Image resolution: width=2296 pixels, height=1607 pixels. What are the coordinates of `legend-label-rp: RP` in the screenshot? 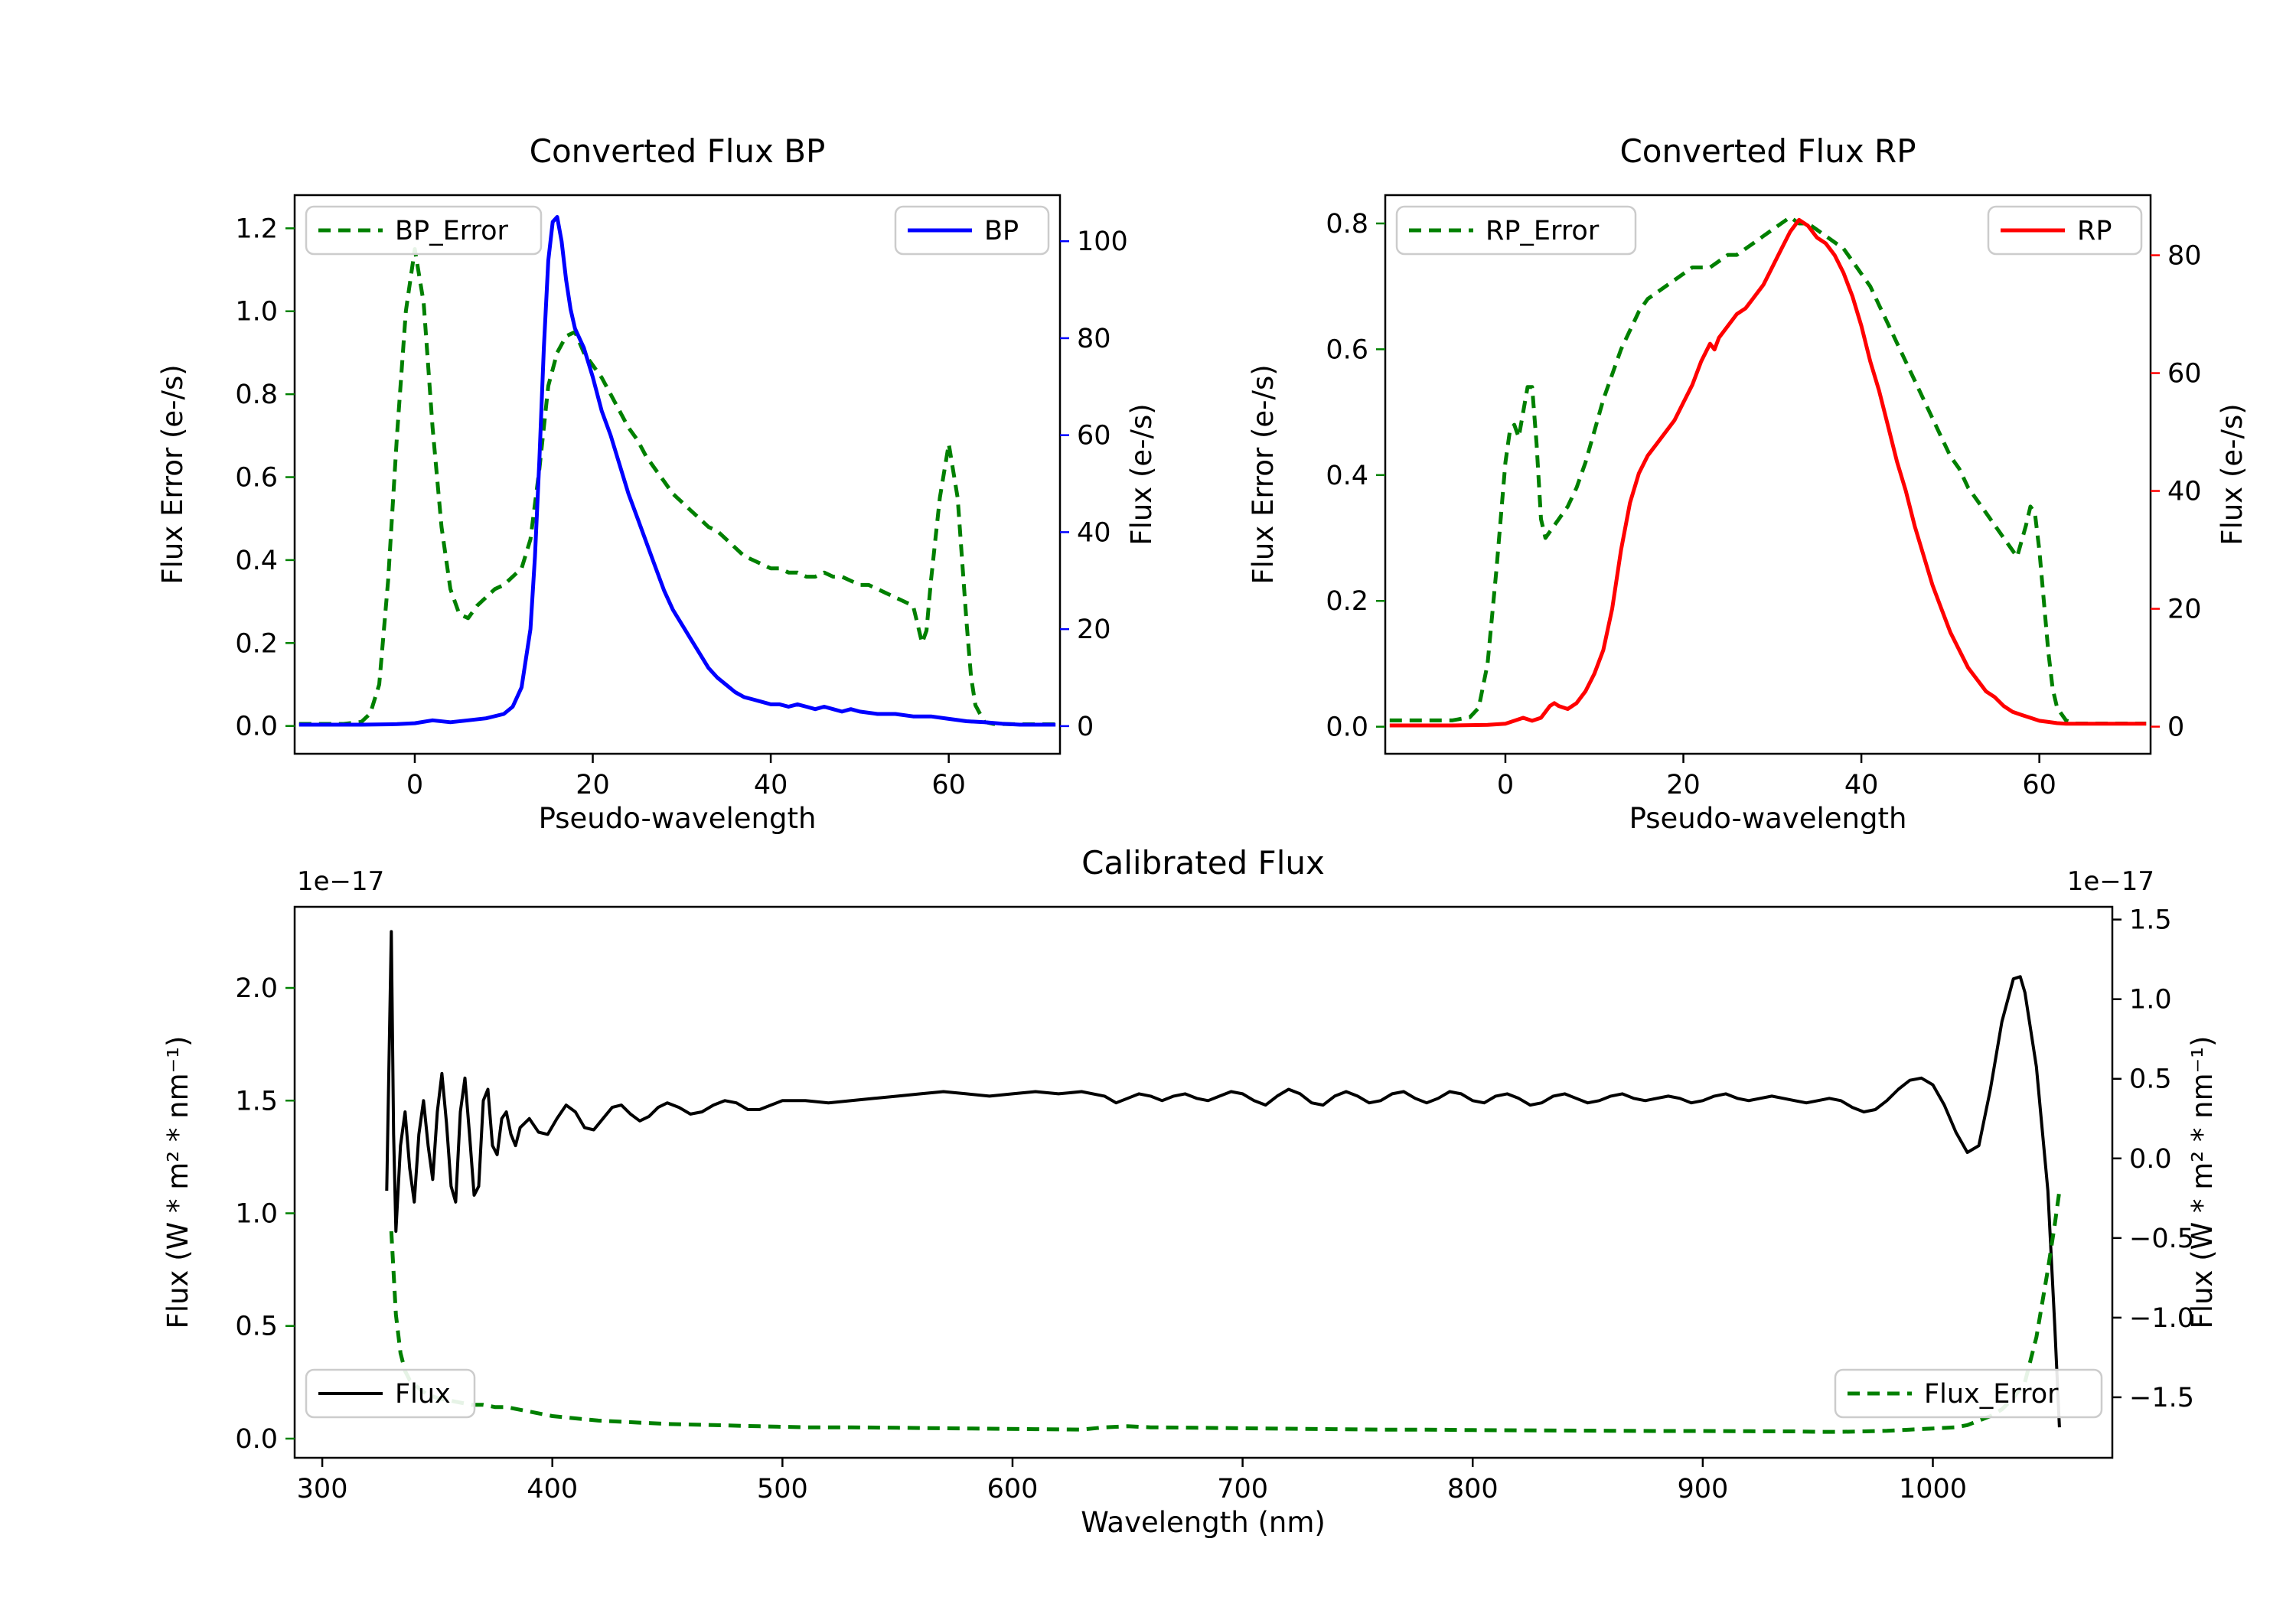 It's located at (2094, 231).